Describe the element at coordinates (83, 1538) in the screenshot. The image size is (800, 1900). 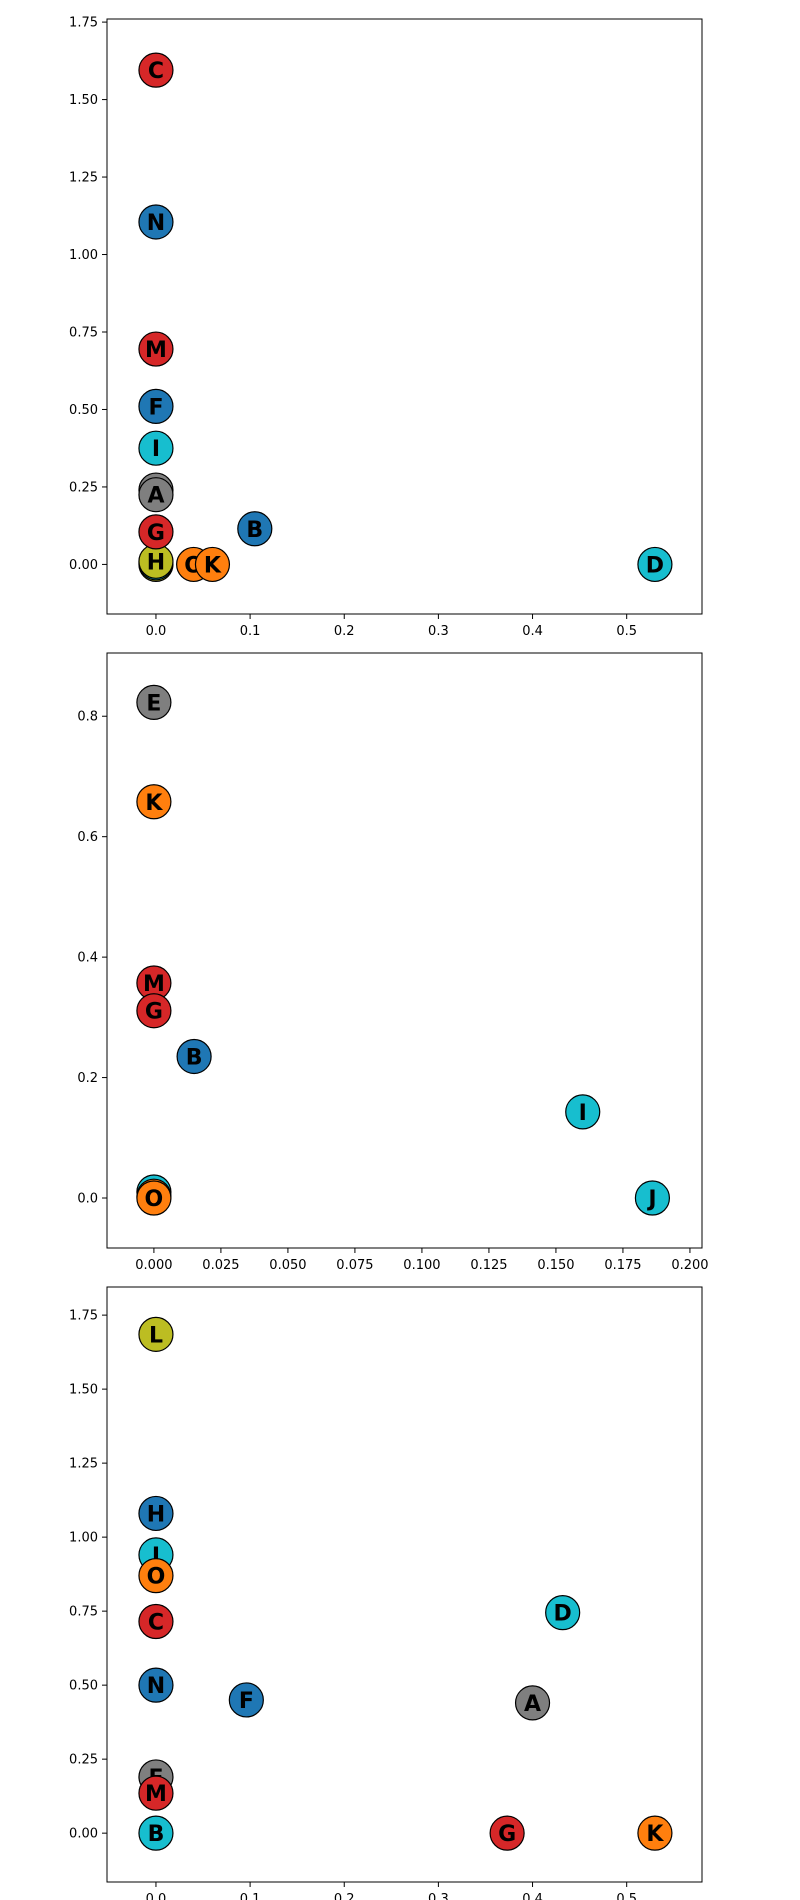
I see `y-tick-label: 1.00` at that location.